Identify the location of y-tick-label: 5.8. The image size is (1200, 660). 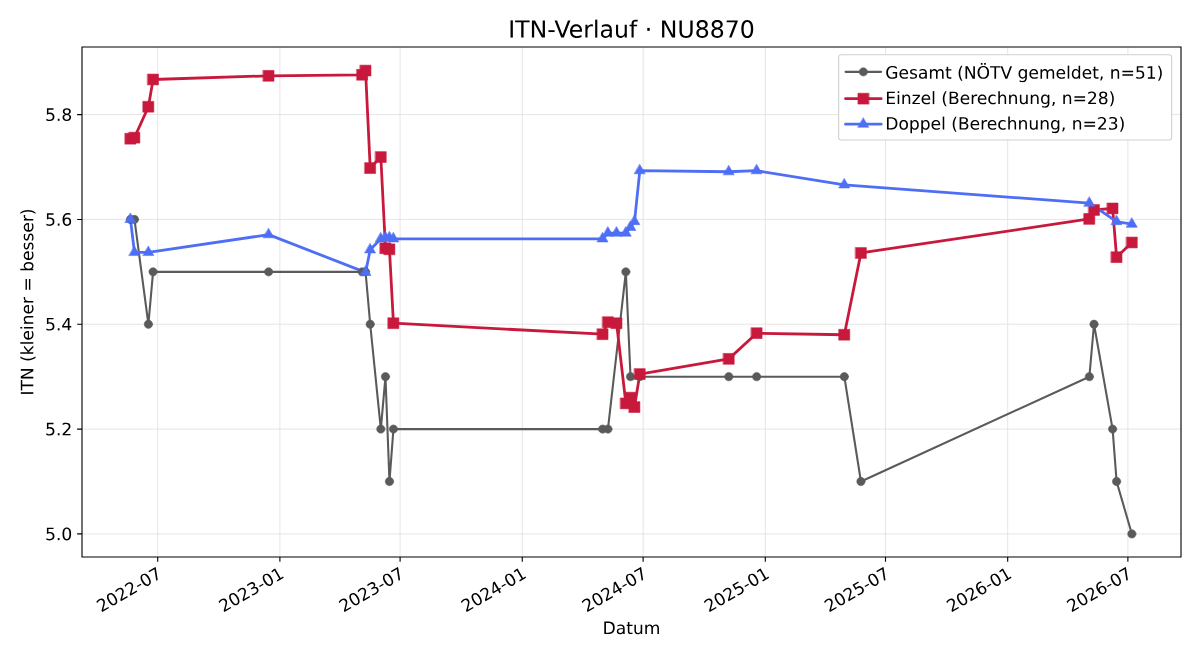
(59, 115).